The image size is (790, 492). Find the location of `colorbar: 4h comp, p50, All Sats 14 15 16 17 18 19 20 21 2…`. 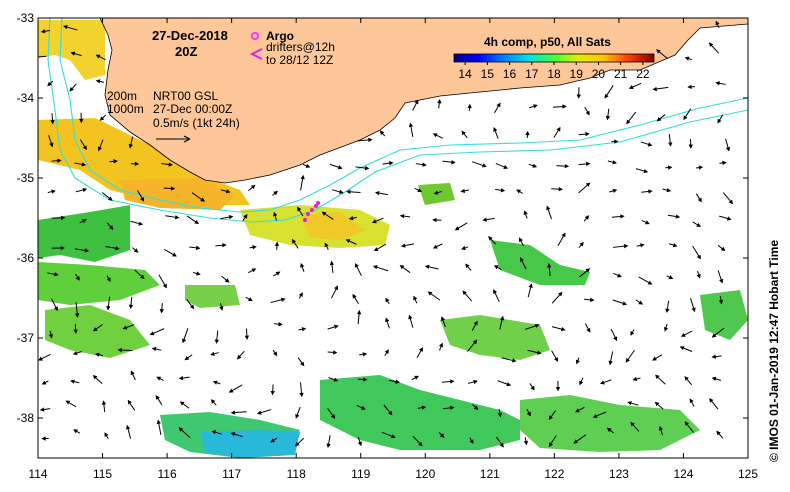

colorbar: 4h comp, p50, All Sats 14 15 16 17 18 19 20 21 2… is located at coordinates (554, 58).